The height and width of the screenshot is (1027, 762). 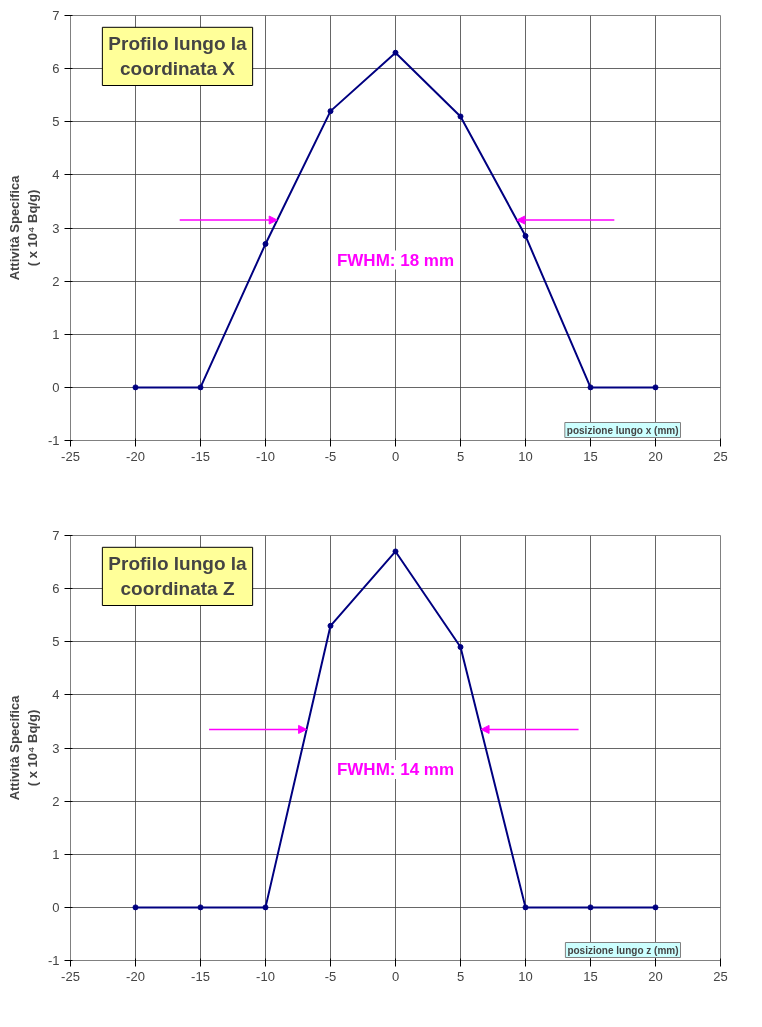 What do you see at coordinates (623, 950) in the screenshot?
I see `x-axis-title: posizione lungo z (mm)` at bounding box center [623, 950].